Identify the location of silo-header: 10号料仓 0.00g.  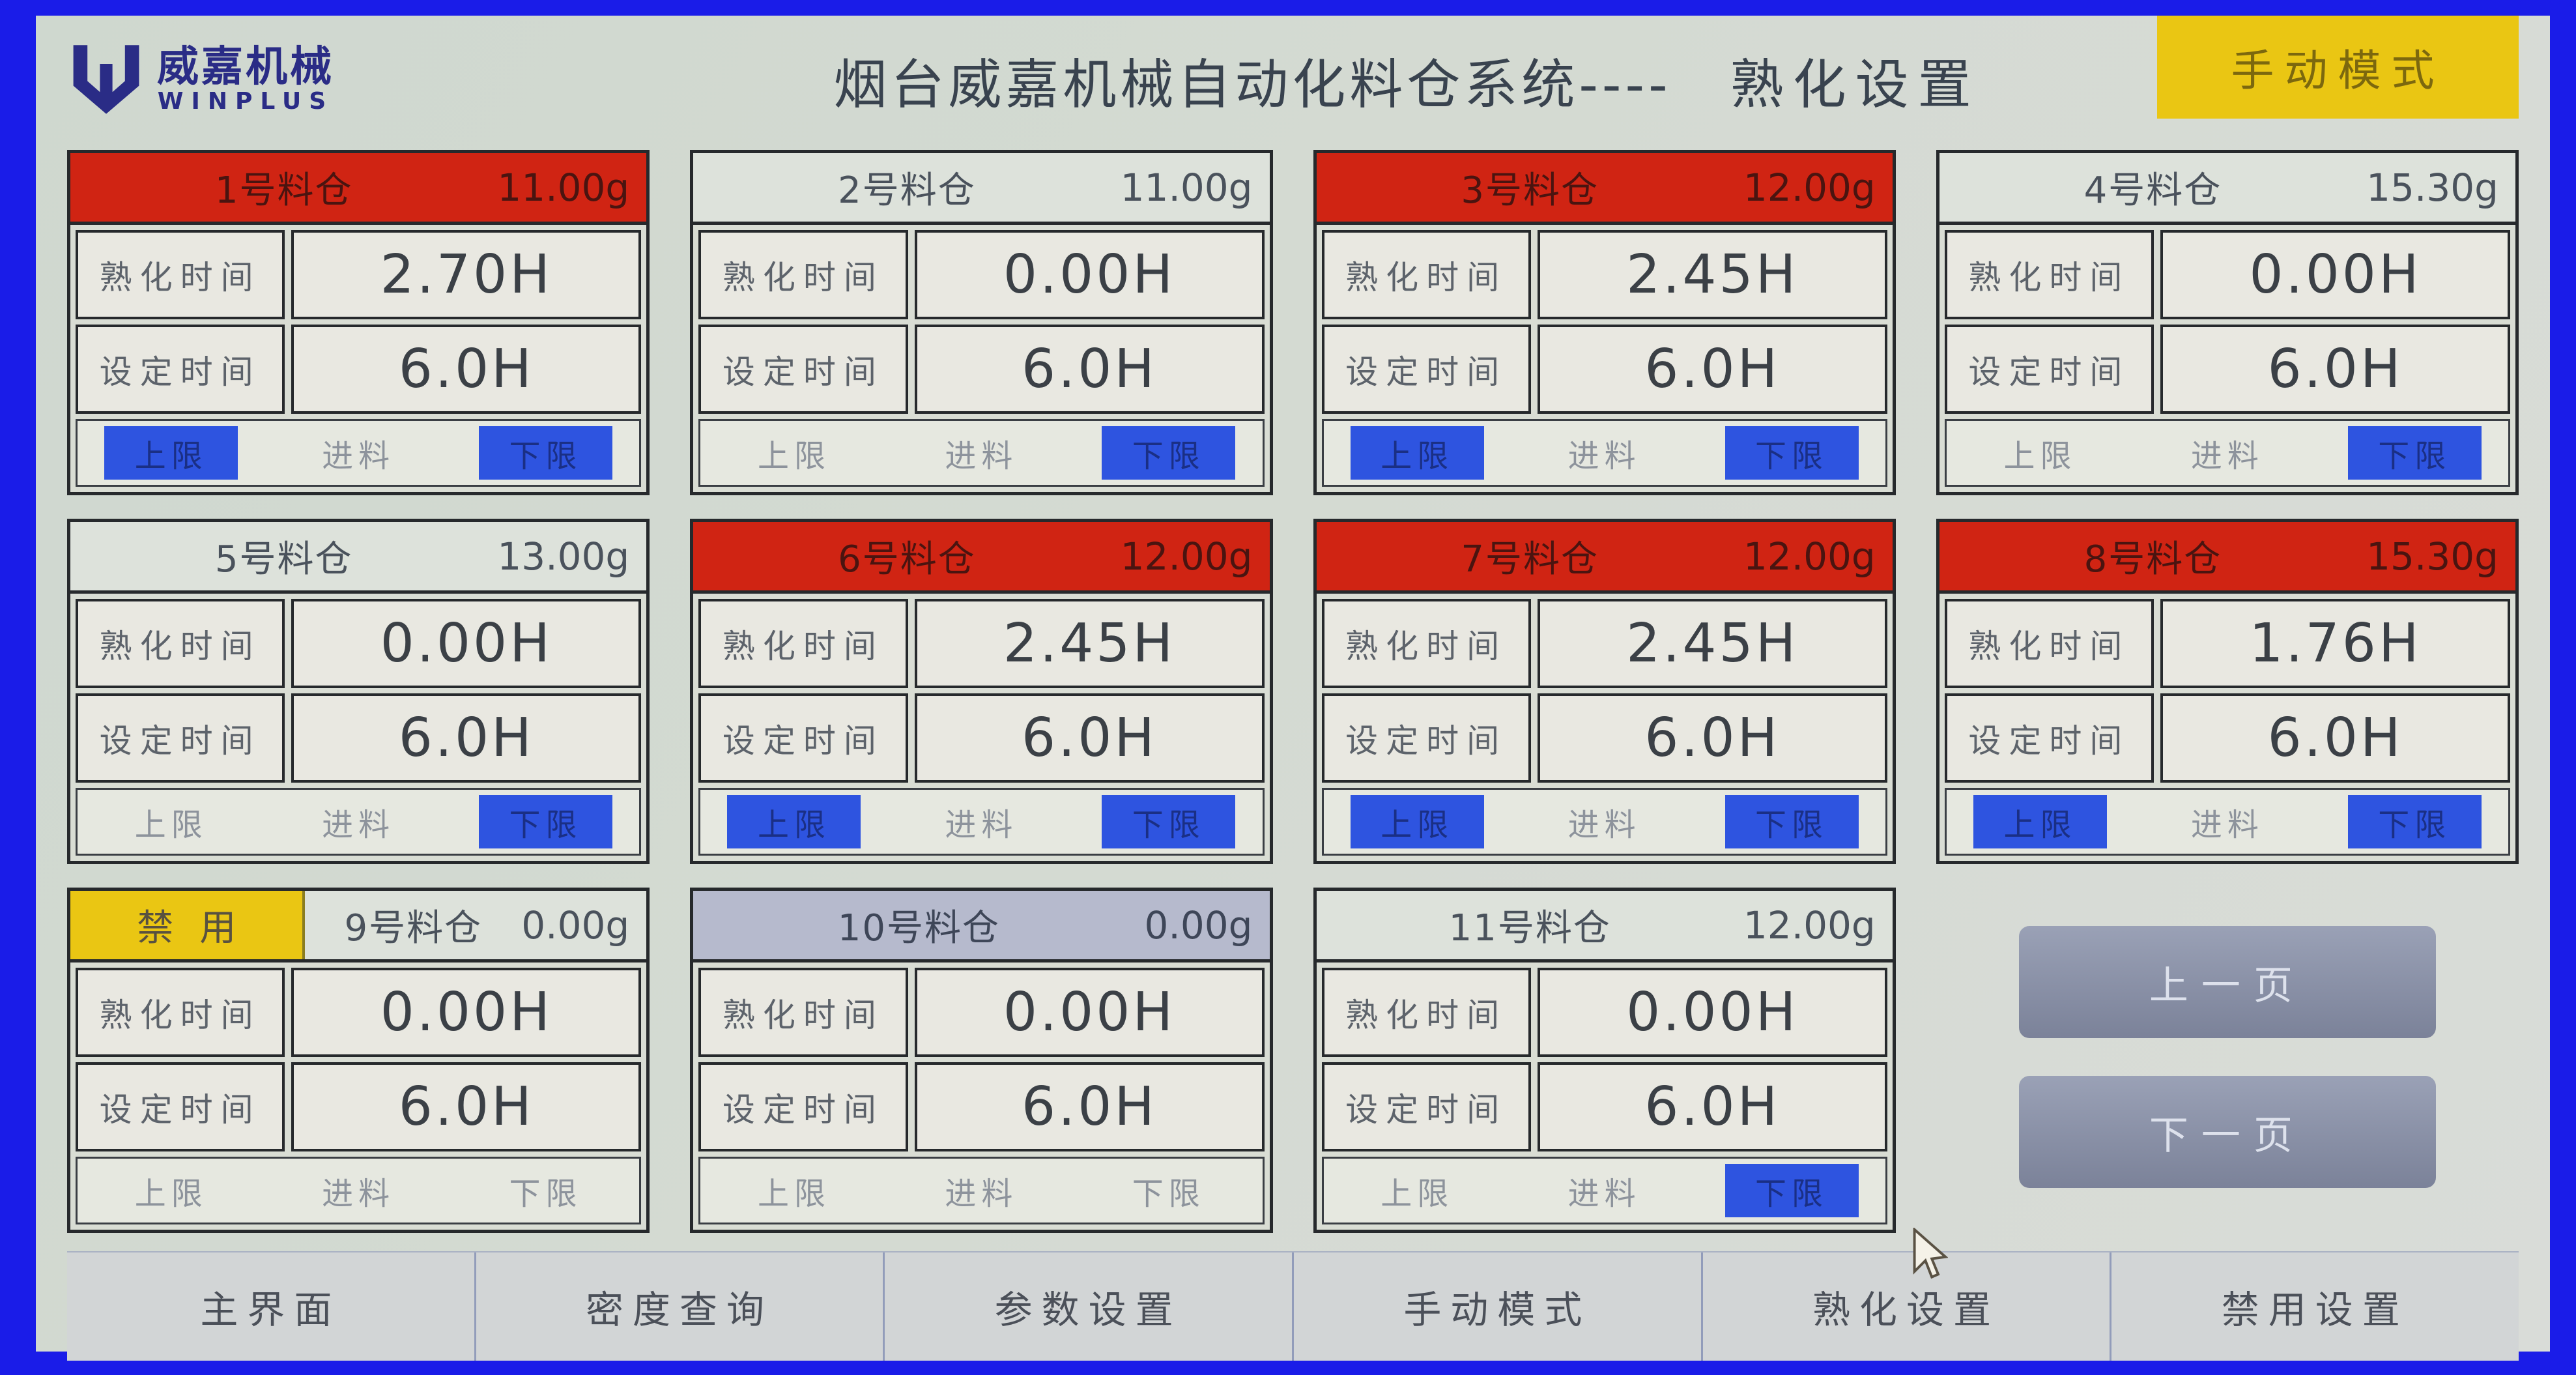
(982, 926).